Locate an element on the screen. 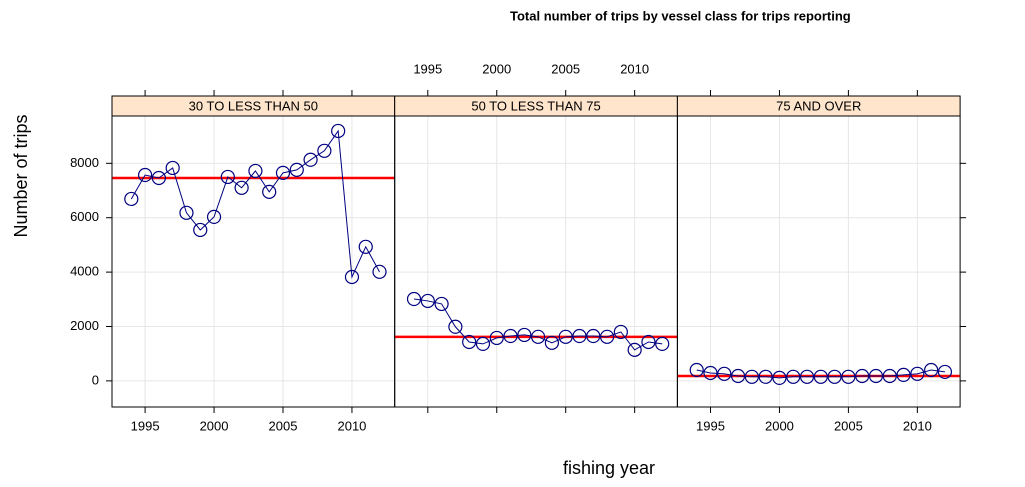  y-tick-label: 6000 is located at coordinates (84, 216).